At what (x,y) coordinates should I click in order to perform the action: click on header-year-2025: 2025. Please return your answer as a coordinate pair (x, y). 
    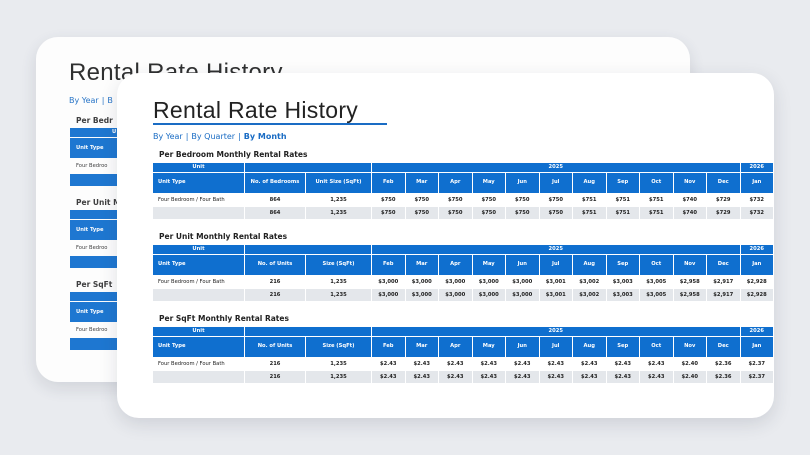
    Looking at the image, I should click on (556, 331).